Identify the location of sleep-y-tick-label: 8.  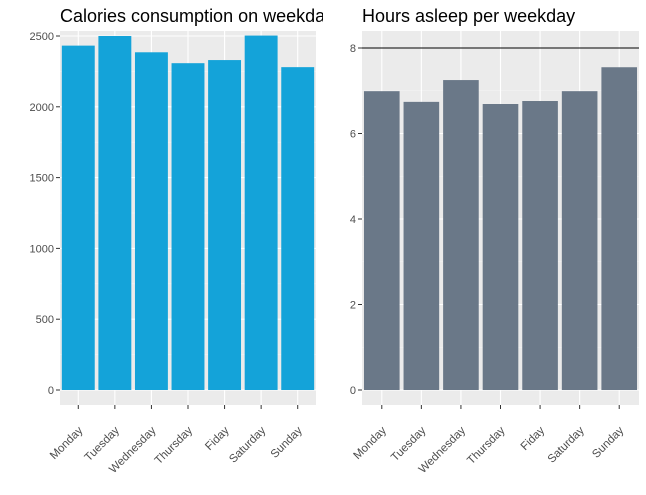
(353, 49).